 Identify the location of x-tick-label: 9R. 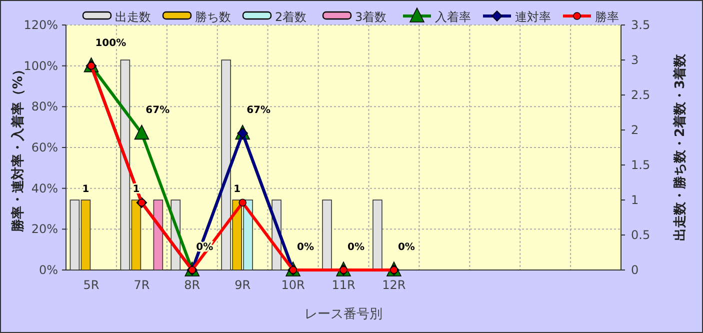
(242, 285).